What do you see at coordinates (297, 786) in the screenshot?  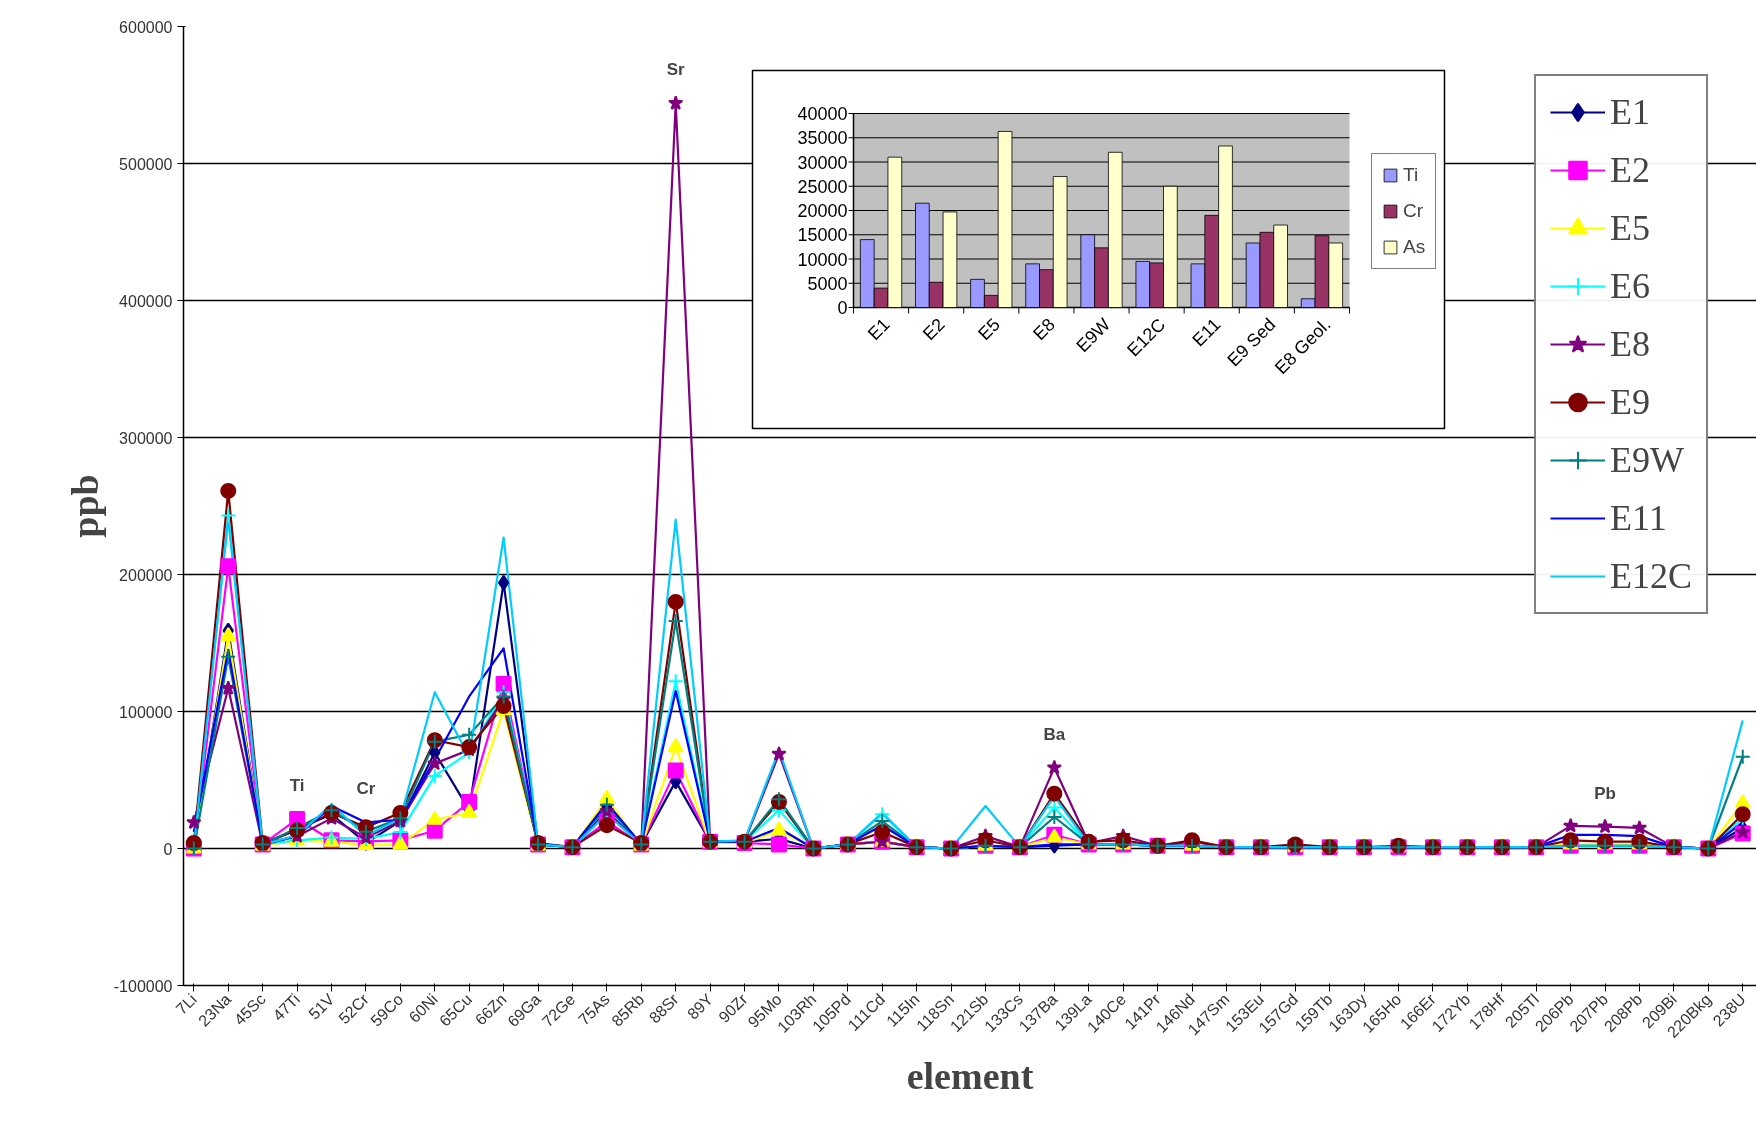 I see `annotation: Ti` at bounding box center [297, 786].